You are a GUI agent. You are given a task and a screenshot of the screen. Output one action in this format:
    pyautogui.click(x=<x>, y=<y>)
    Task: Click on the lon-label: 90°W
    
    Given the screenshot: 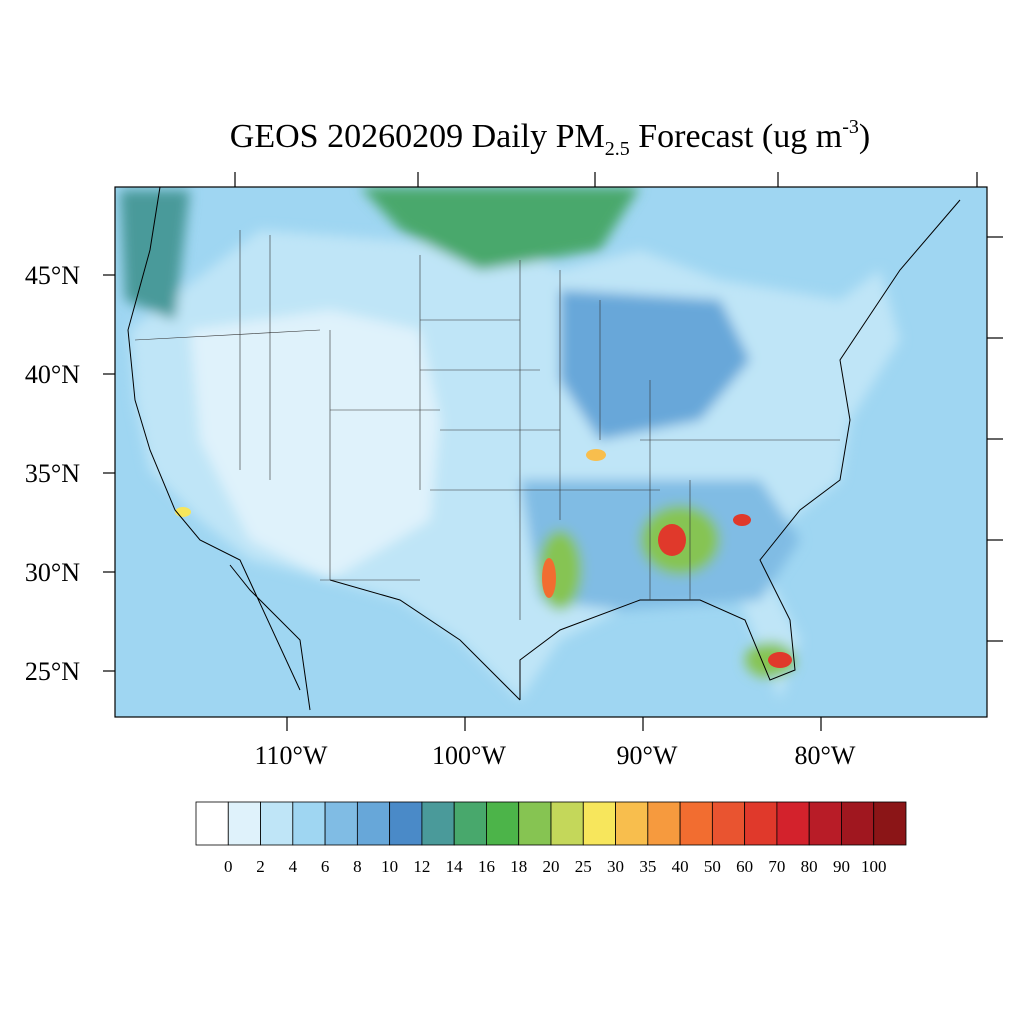 What is the action you would take?
    pyautogui.click(x=647, y=755)
    